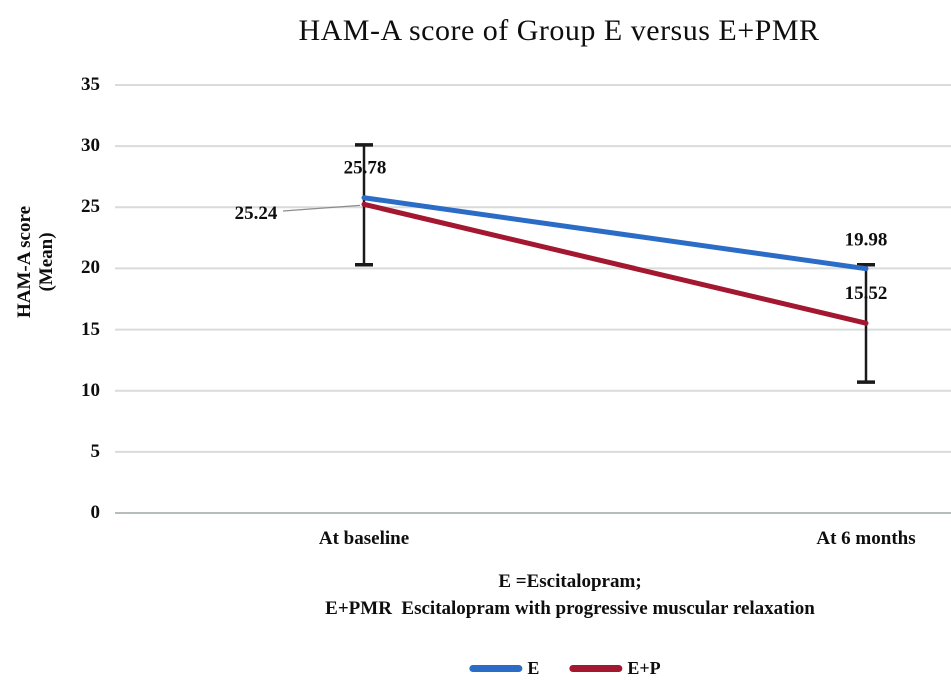  I want to click on x-category-label-6-months: At 6 months, so click(866, 538).